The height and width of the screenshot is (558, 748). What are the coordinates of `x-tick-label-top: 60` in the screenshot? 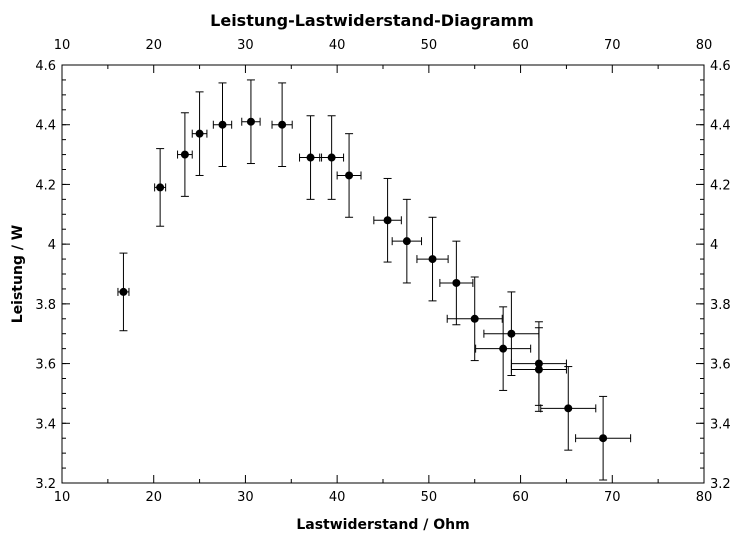 It's located at (520, 45).